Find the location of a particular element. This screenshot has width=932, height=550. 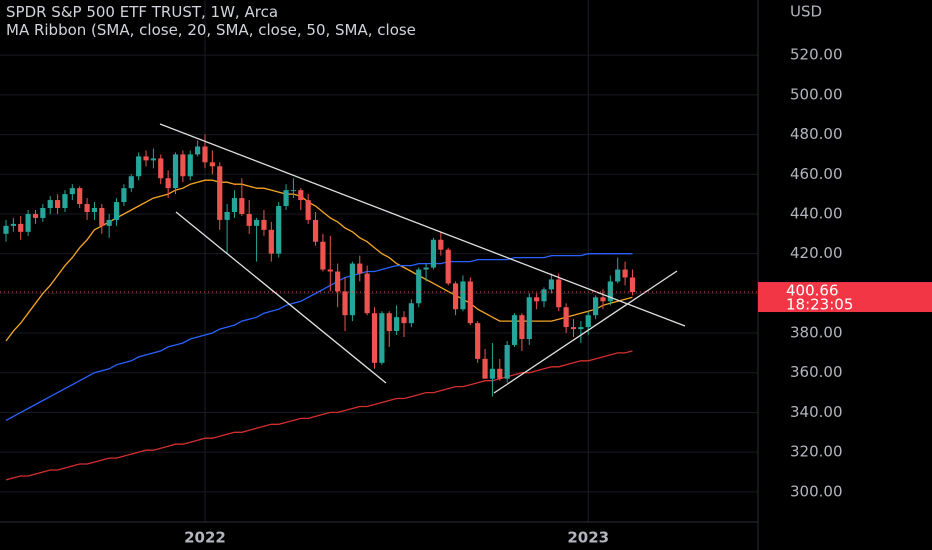

y-tick-label: 360.00 is located at coordinates (816, 372).